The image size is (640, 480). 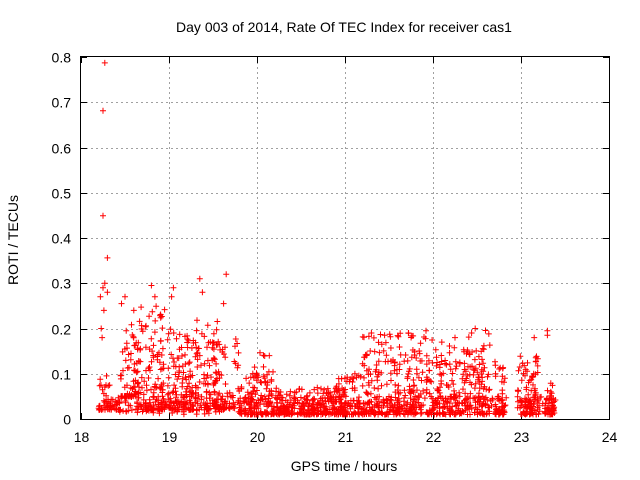 I want to click on y-tick-label: 0.7, so click(x=62, y=103).